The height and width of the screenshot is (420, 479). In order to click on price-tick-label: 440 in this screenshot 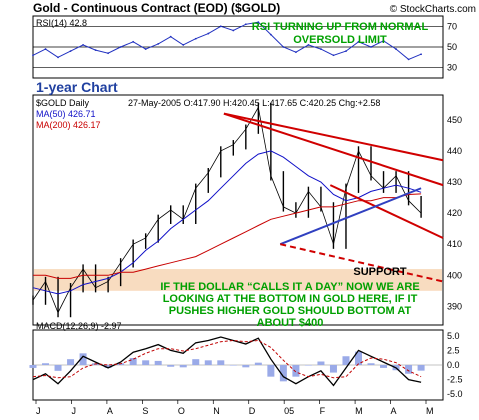, I will do `click(454, 151)`.